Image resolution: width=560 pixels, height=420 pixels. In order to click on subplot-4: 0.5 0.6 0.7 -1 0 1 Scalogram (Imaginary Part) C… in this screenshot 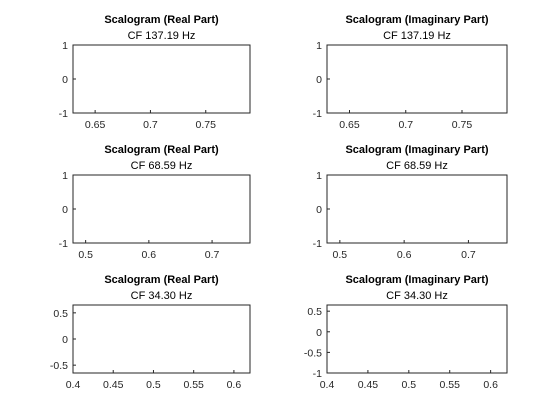, I will do `click(410, 202)`.